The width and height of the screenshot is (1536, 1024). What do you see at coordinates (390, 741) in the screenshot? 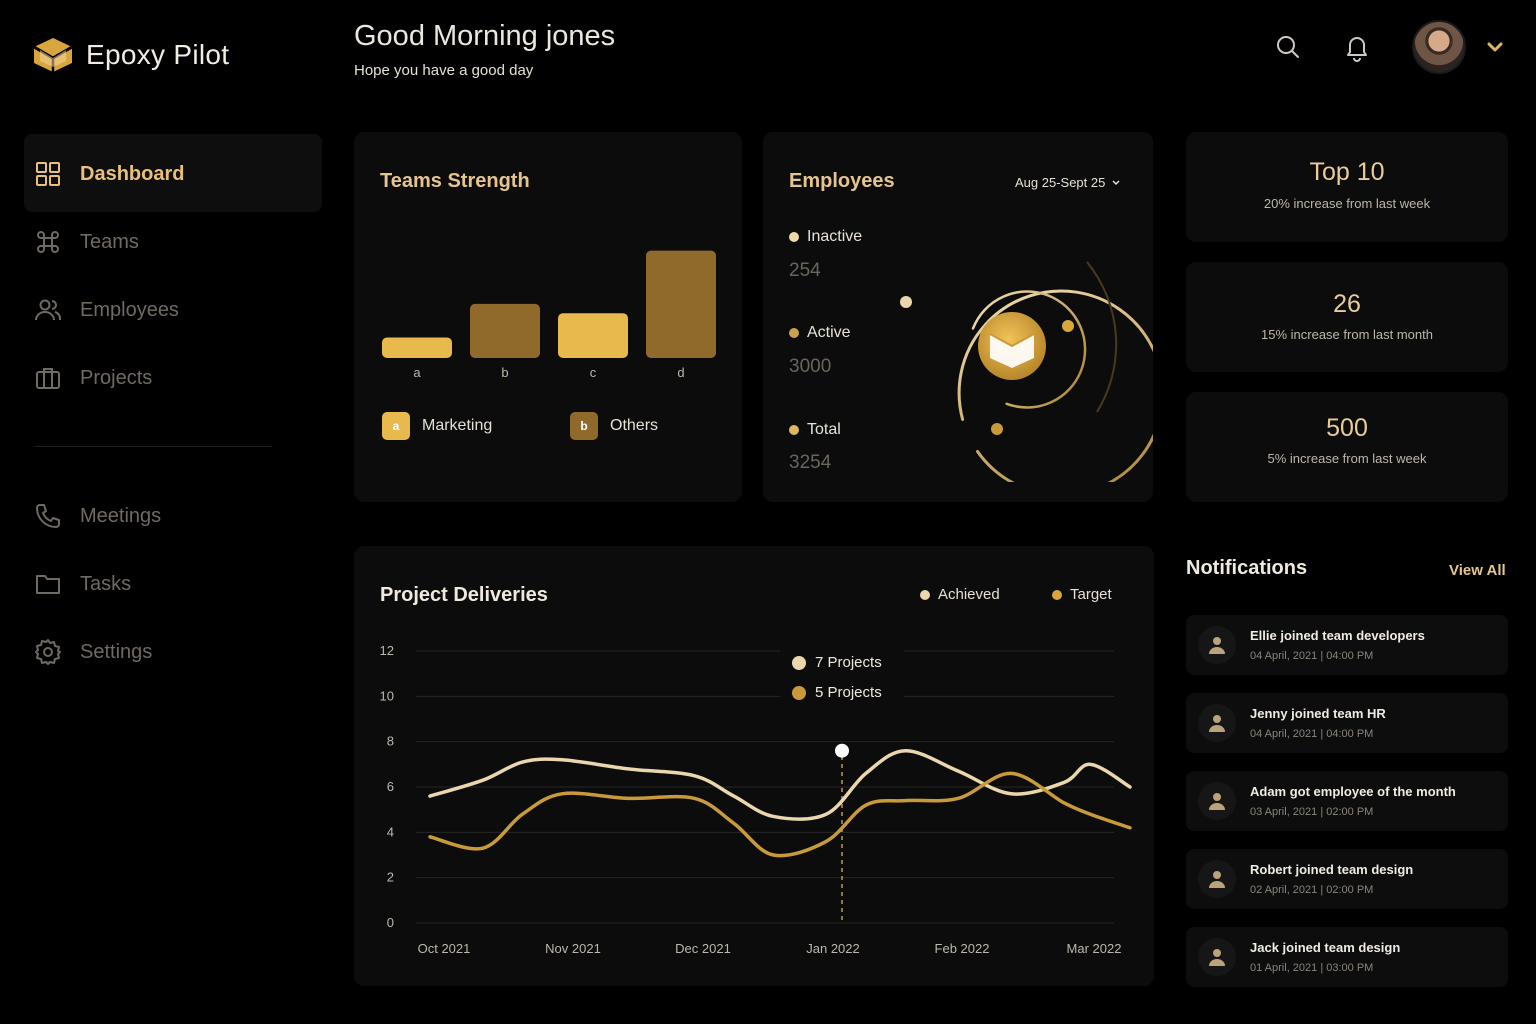
I see `y-tick-label: 8` at bounding box center [390, 741].